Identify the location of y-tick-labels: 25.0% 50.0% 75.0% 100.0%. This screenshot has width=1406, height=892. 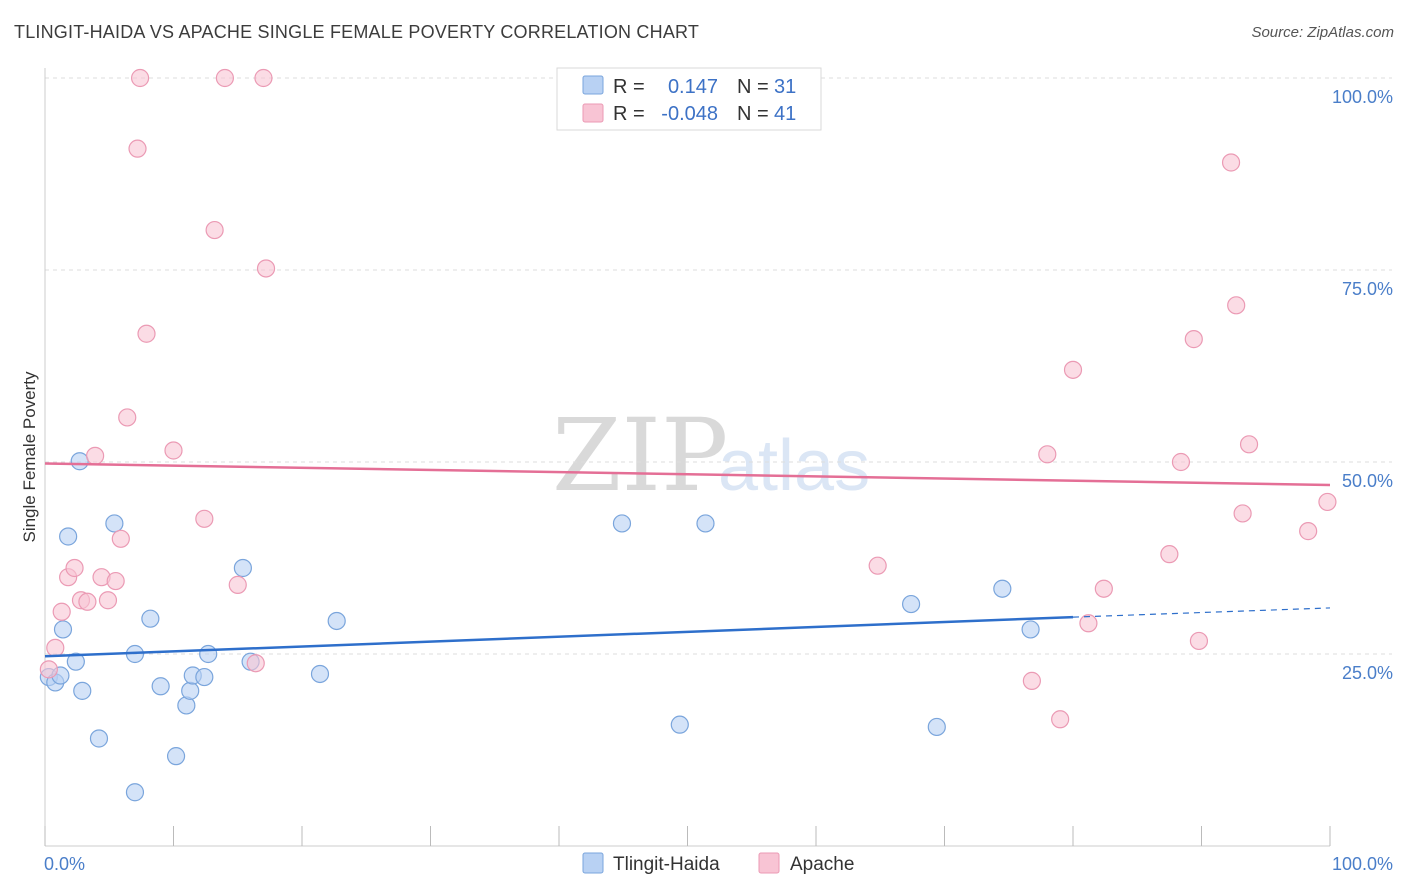
(1362, 385).